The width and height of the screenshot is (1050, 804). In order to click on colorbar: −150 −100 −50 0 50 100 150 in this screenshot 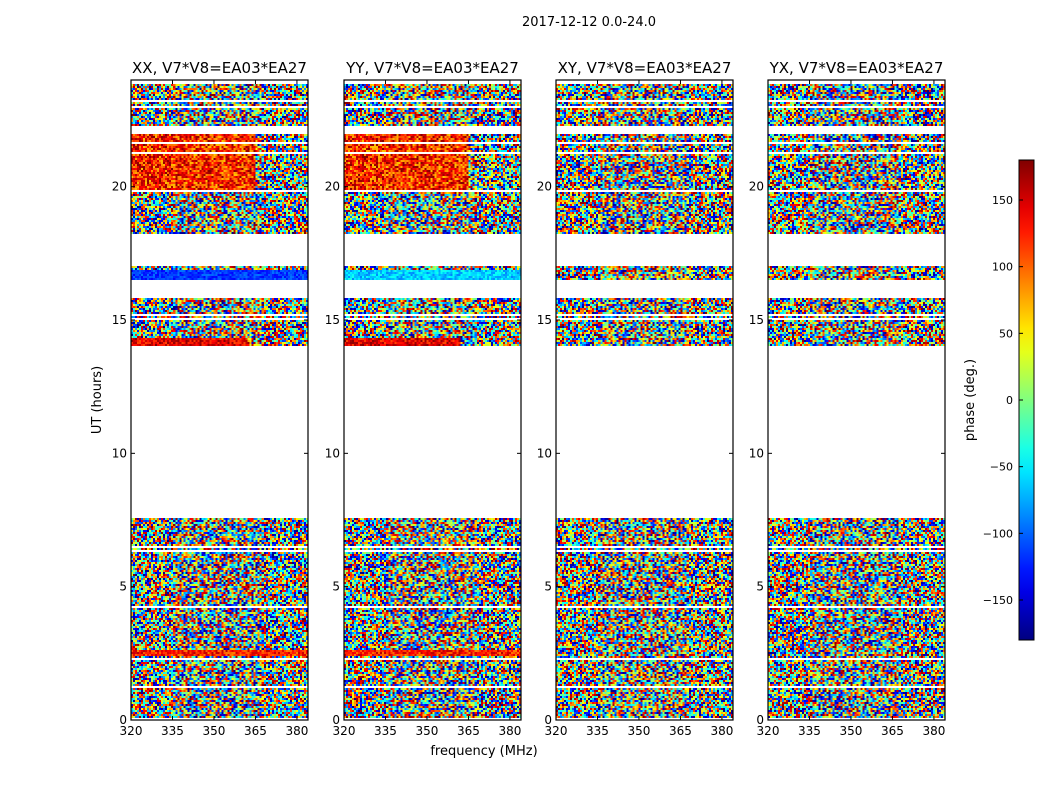, I will do `click(1009, 400)`.